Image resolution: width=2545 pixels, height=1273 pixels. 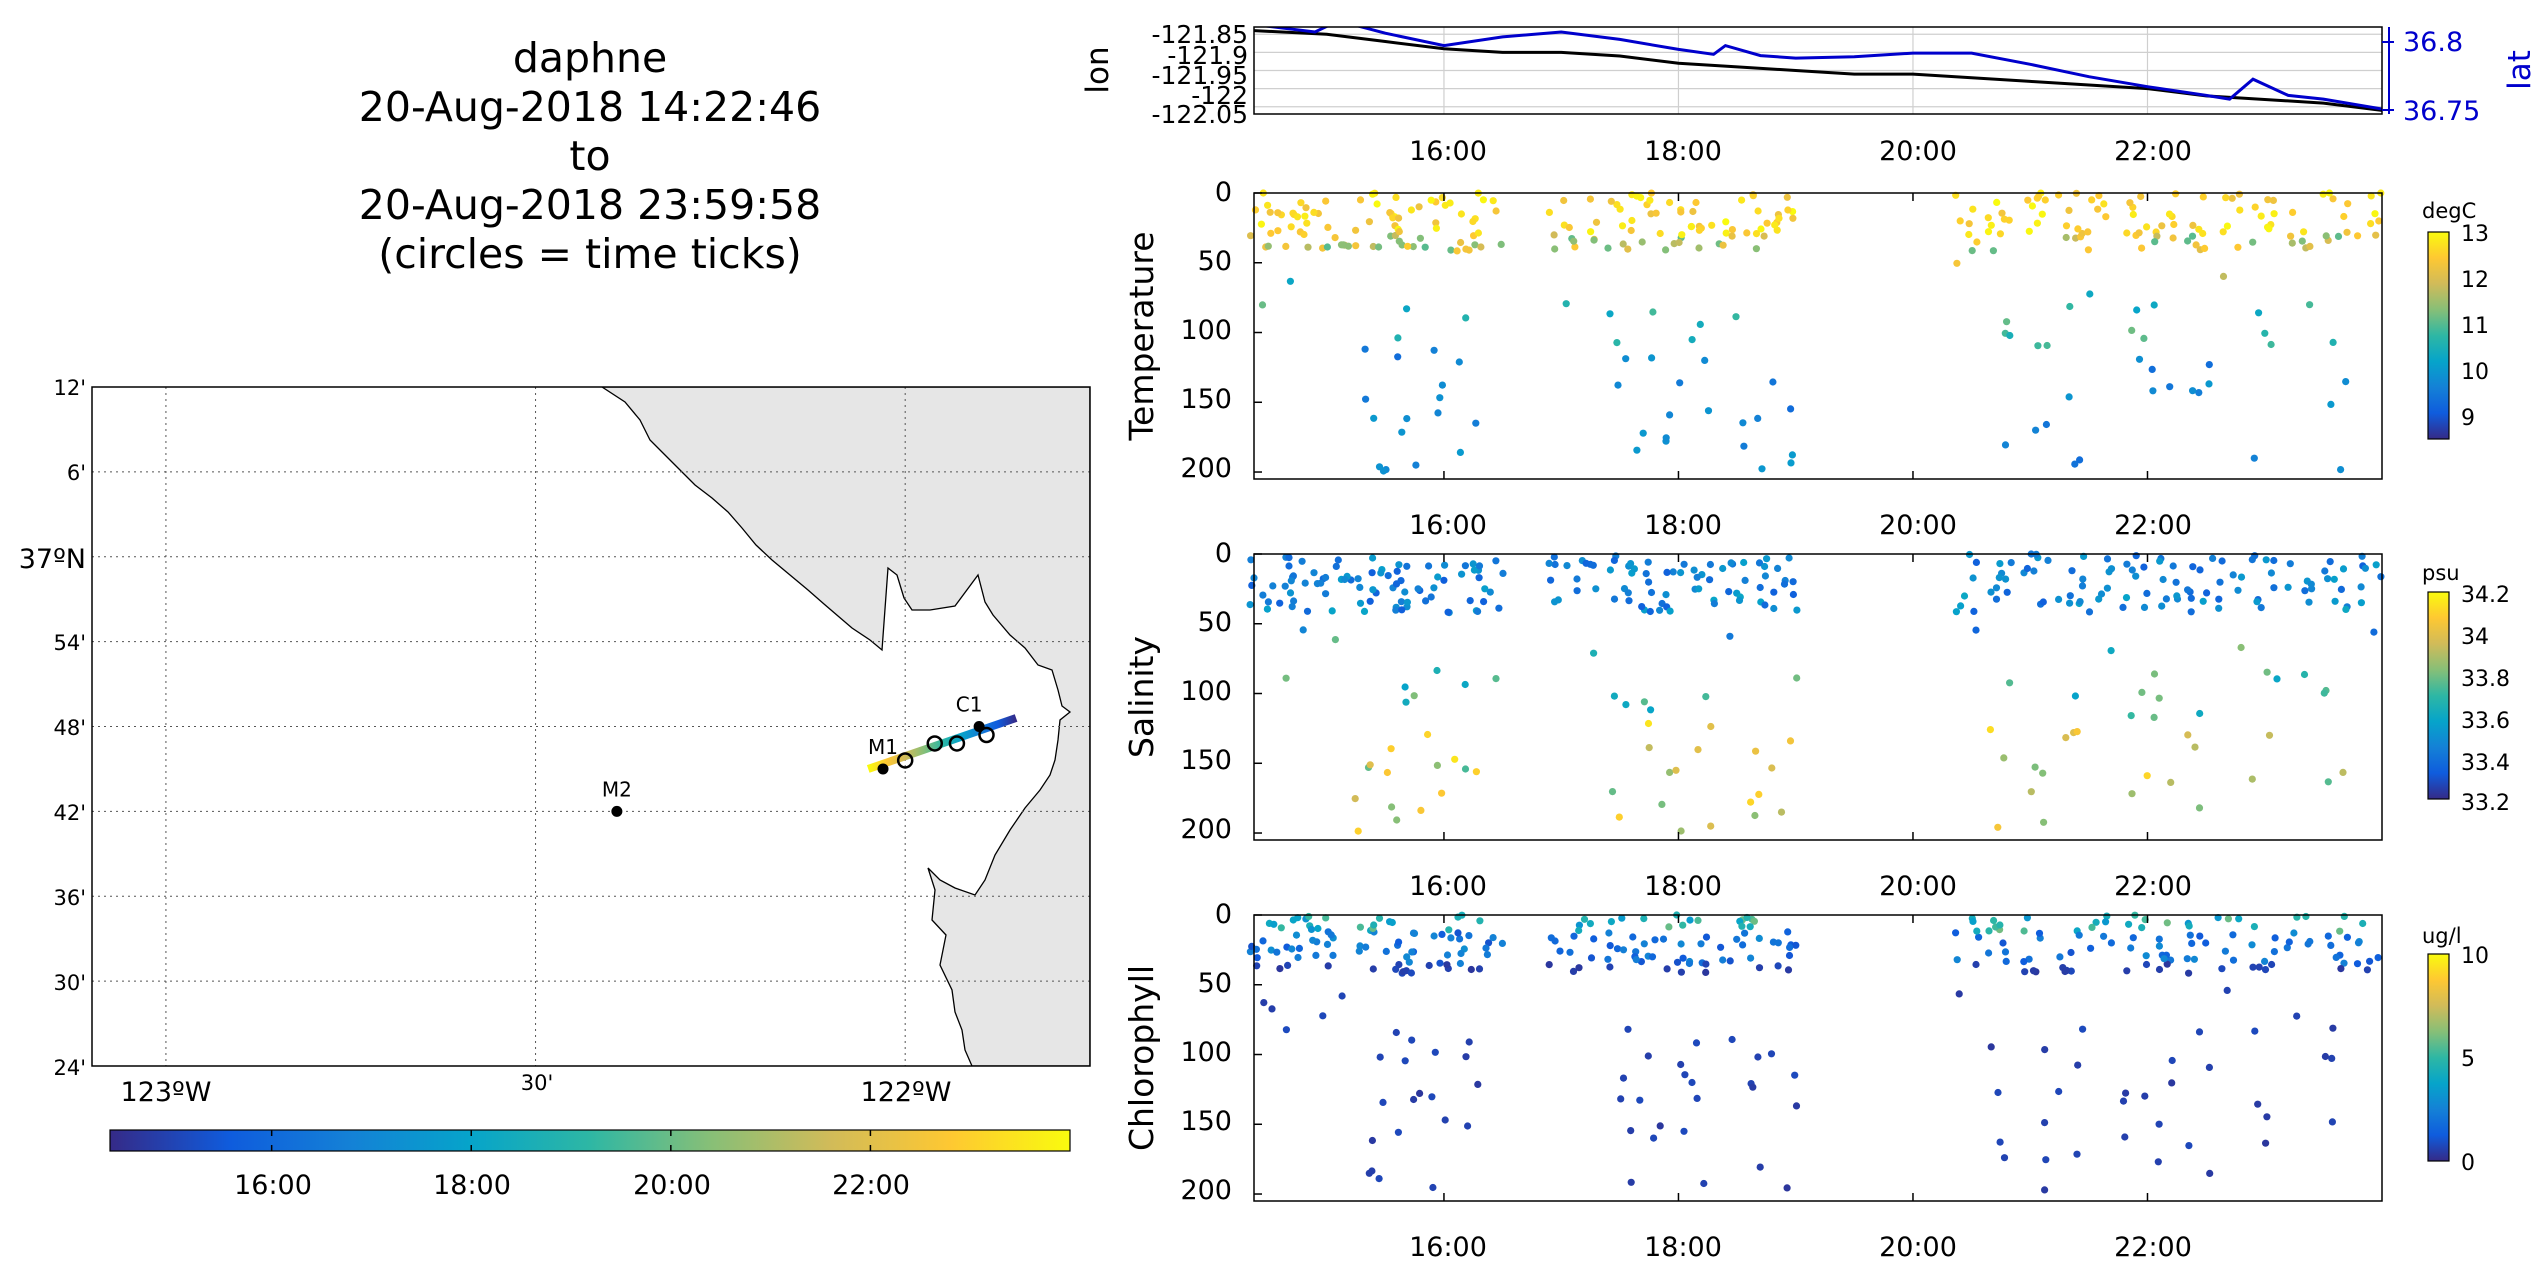 I want to click on lon-tick-3: -121.95, so click(x=1200, y=75).